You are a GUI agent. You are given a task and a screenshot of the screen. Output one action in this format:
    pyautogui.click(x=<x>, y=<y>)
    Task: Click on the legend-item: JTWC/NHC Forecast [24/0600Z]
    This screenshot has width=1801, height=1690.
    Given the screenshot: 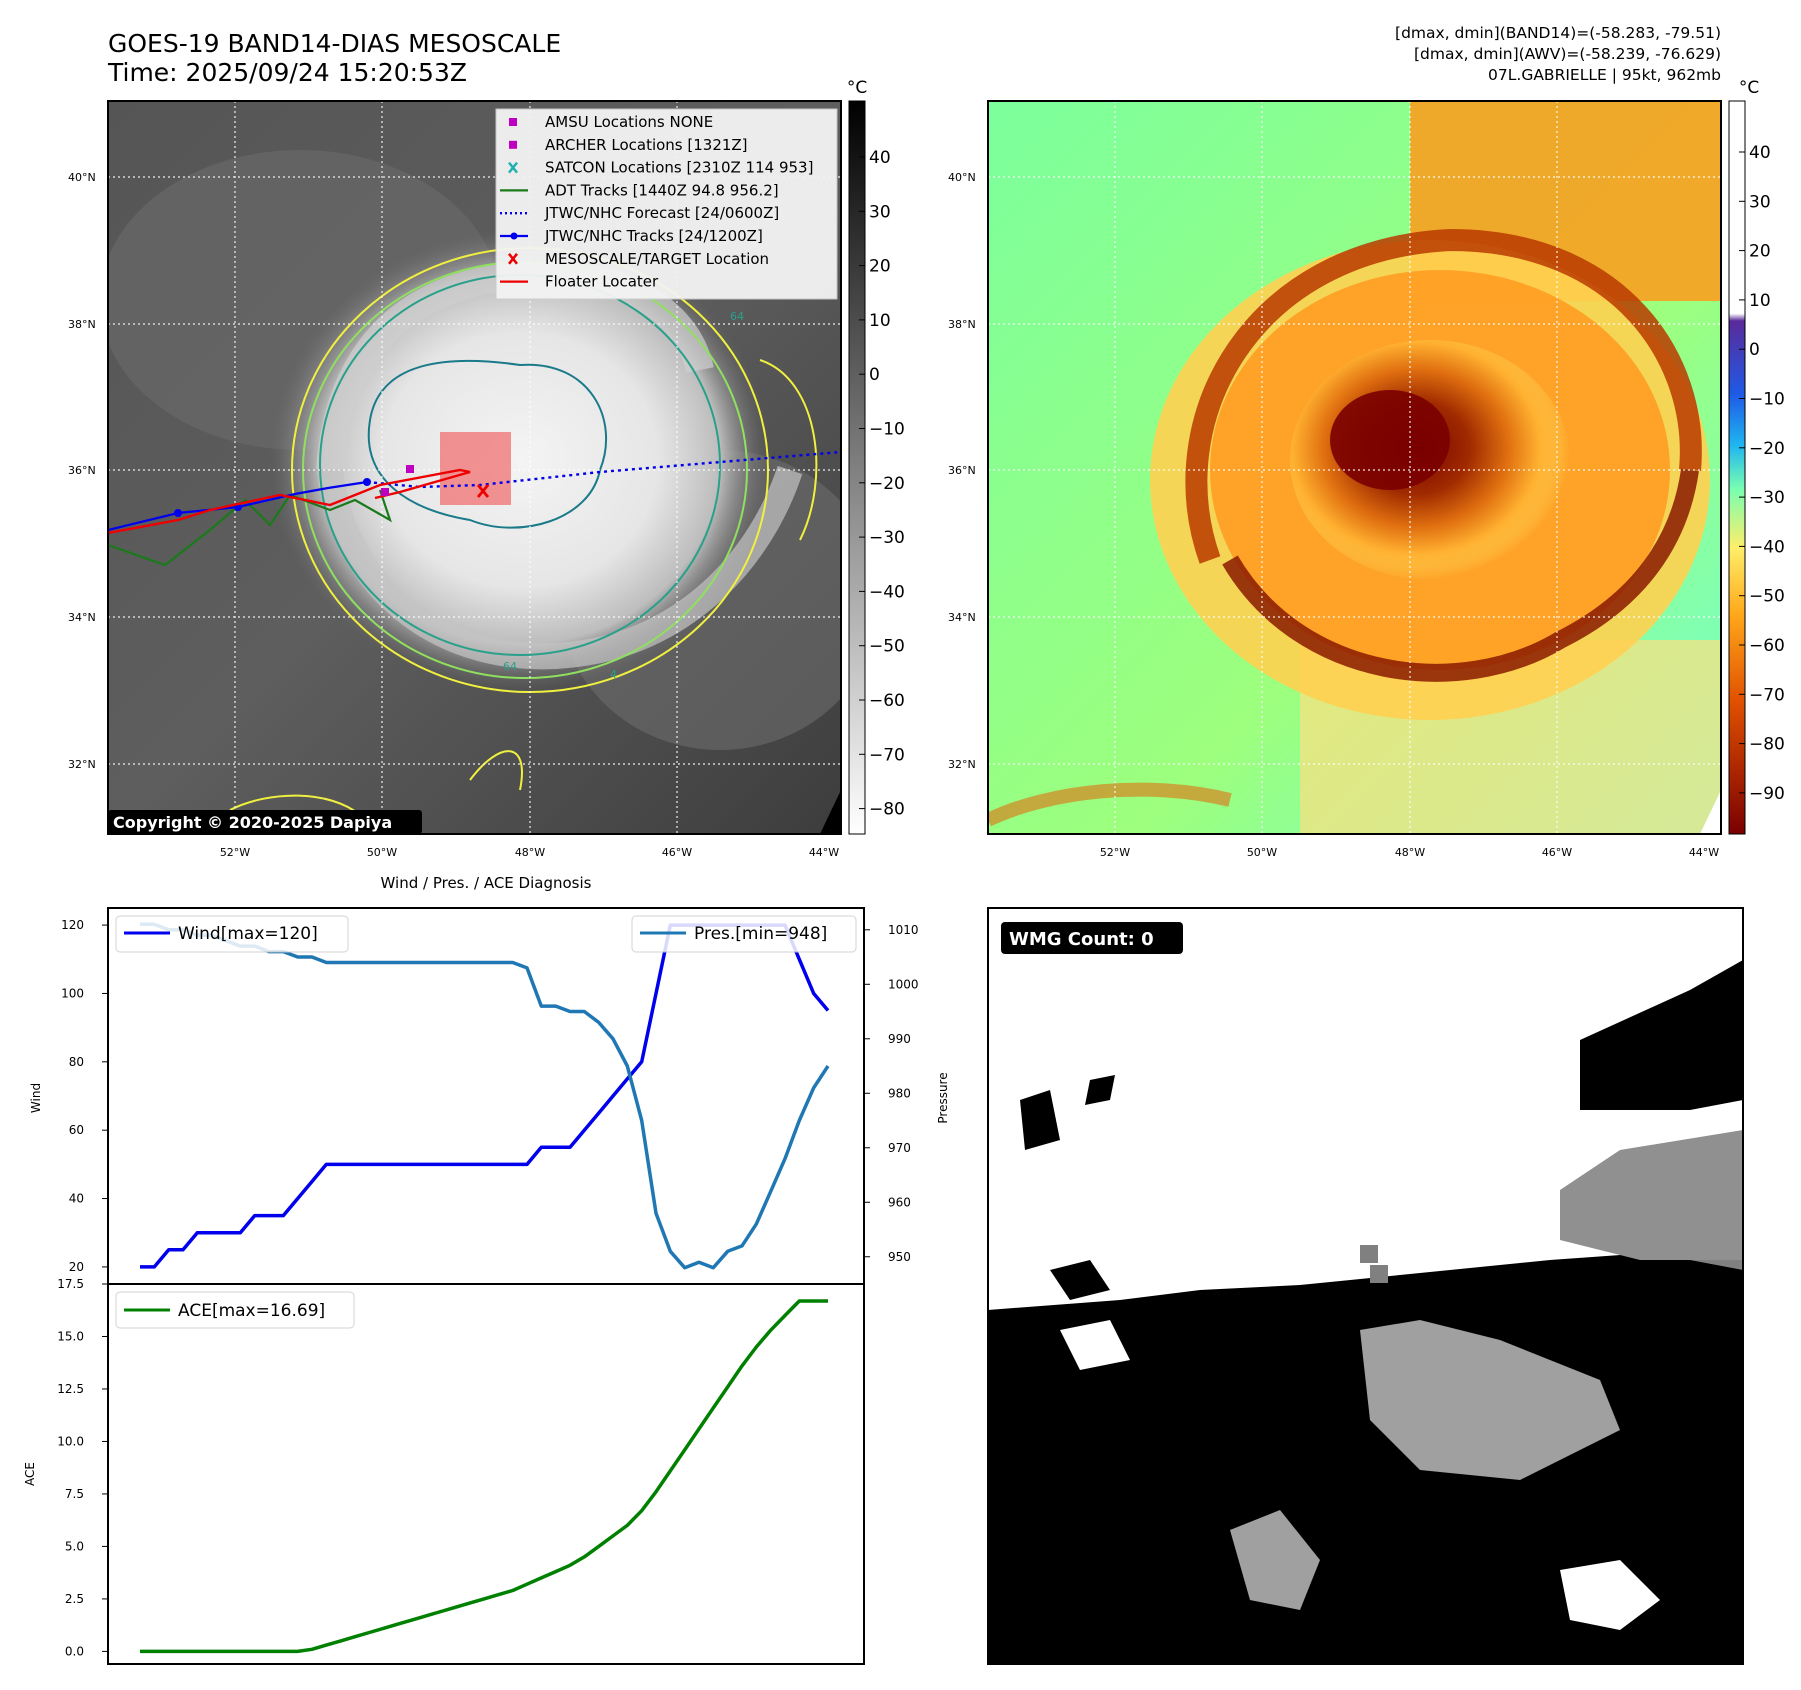 What is the action you would take?
    pyautogui.click(x=639, y=213)
    